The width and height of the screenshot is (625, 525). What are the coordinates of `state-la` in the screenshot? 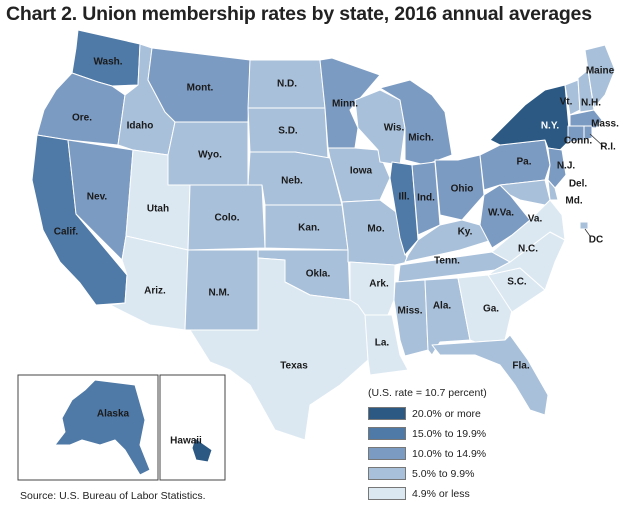 It's located at (386, 345).